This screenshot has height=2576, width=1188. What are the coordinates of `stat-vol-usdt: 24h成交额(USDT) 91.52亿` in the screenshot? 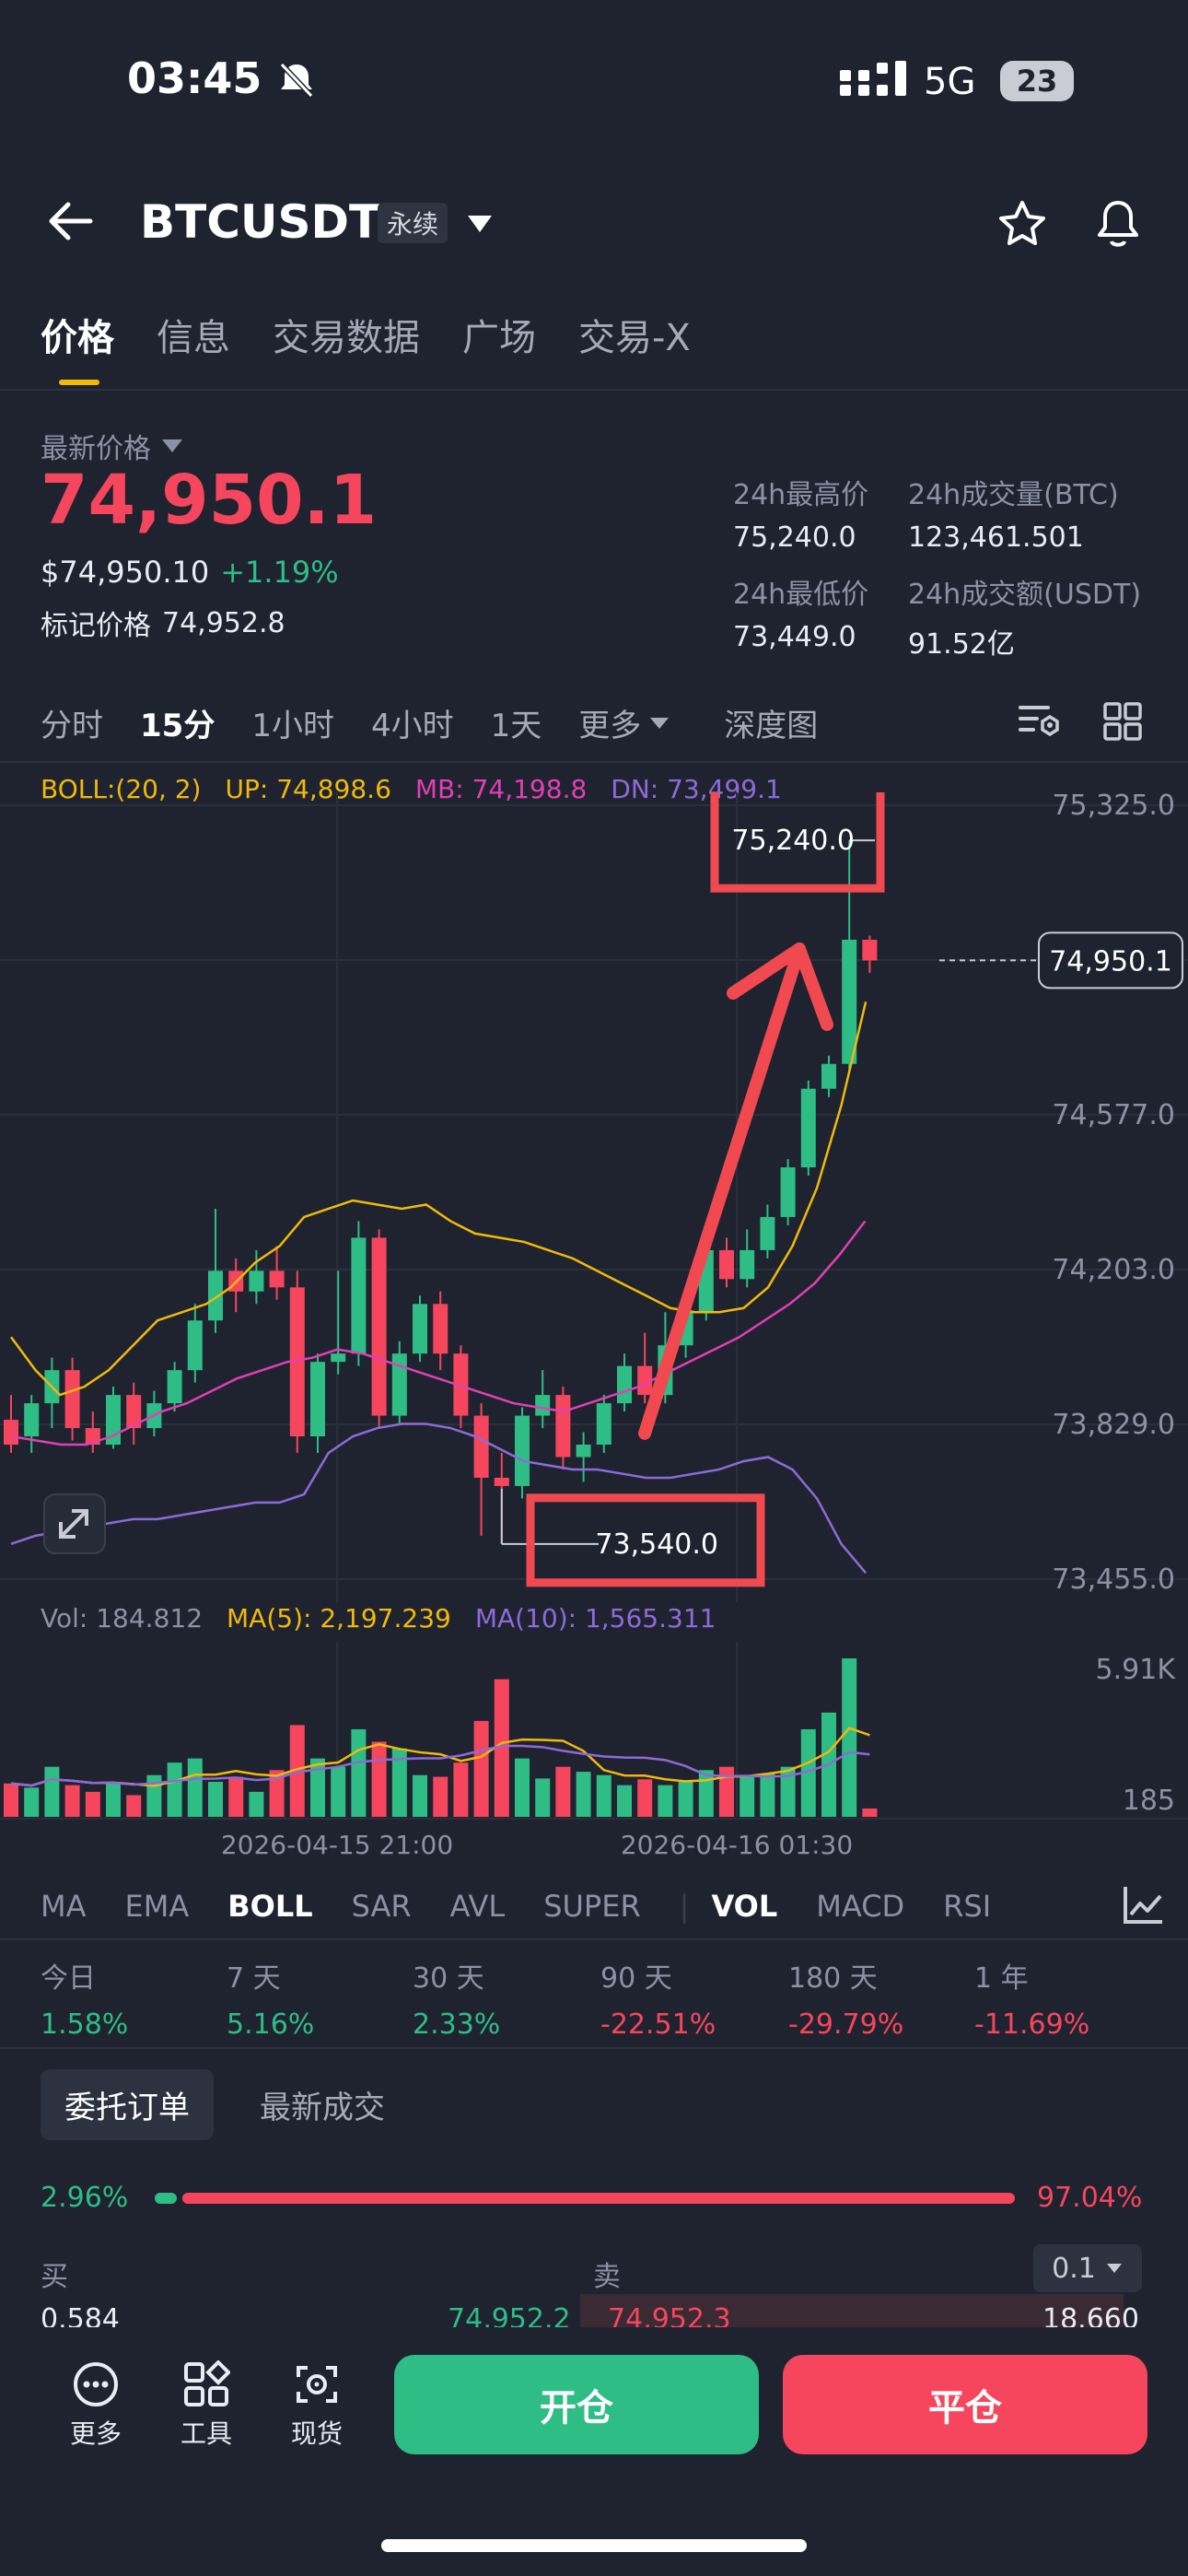 It's located at (1024, 616).